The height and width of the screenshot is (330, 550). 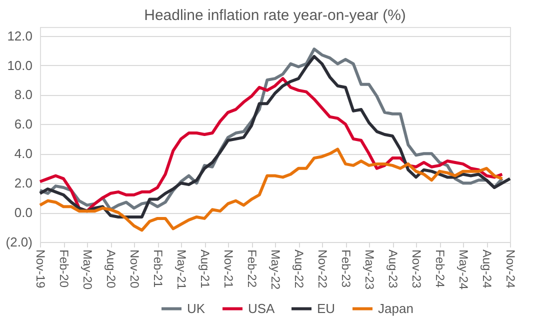 What do you see at coordinates (19, 65) in the screenshot?
I see `y-tick-label: 10.0` at bounding box center [19, 65].